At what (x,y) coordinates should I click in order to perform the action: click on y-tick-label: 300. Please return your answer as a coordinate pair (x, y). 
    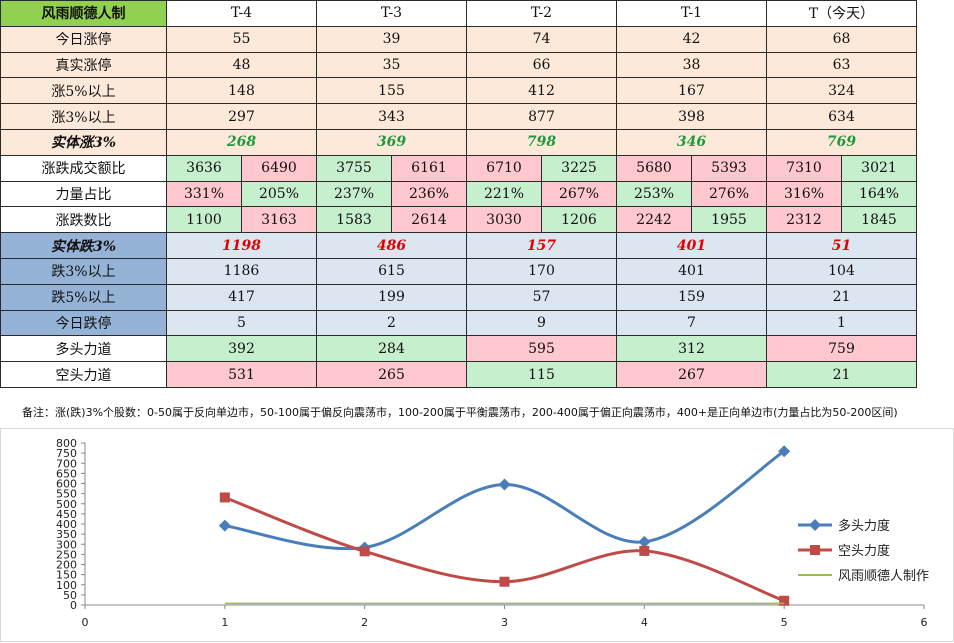
    Looking at the image, I should click on (66, 544).